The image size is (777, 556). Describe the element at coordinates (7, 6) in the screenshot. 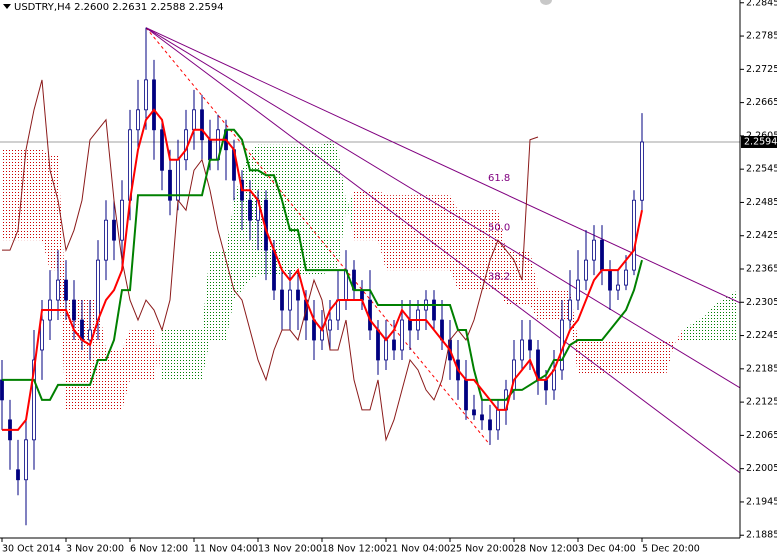

I see `menu-triangle` at that location.